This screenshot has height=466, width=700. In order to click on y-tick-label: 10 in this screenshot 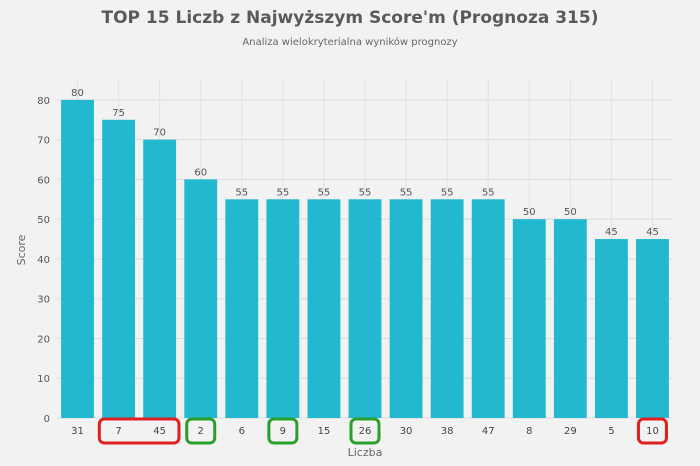, I will do `click(43, 379)`.